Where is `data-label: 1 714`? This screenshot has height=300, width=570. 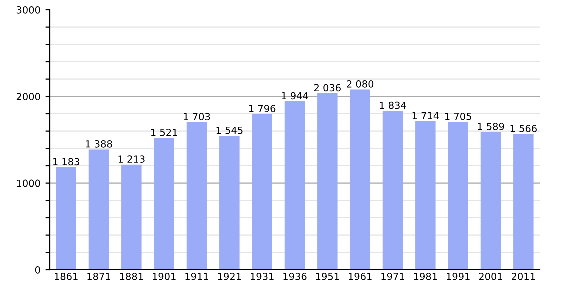
data-label: 1 714 is located at coordinates (426, 116).